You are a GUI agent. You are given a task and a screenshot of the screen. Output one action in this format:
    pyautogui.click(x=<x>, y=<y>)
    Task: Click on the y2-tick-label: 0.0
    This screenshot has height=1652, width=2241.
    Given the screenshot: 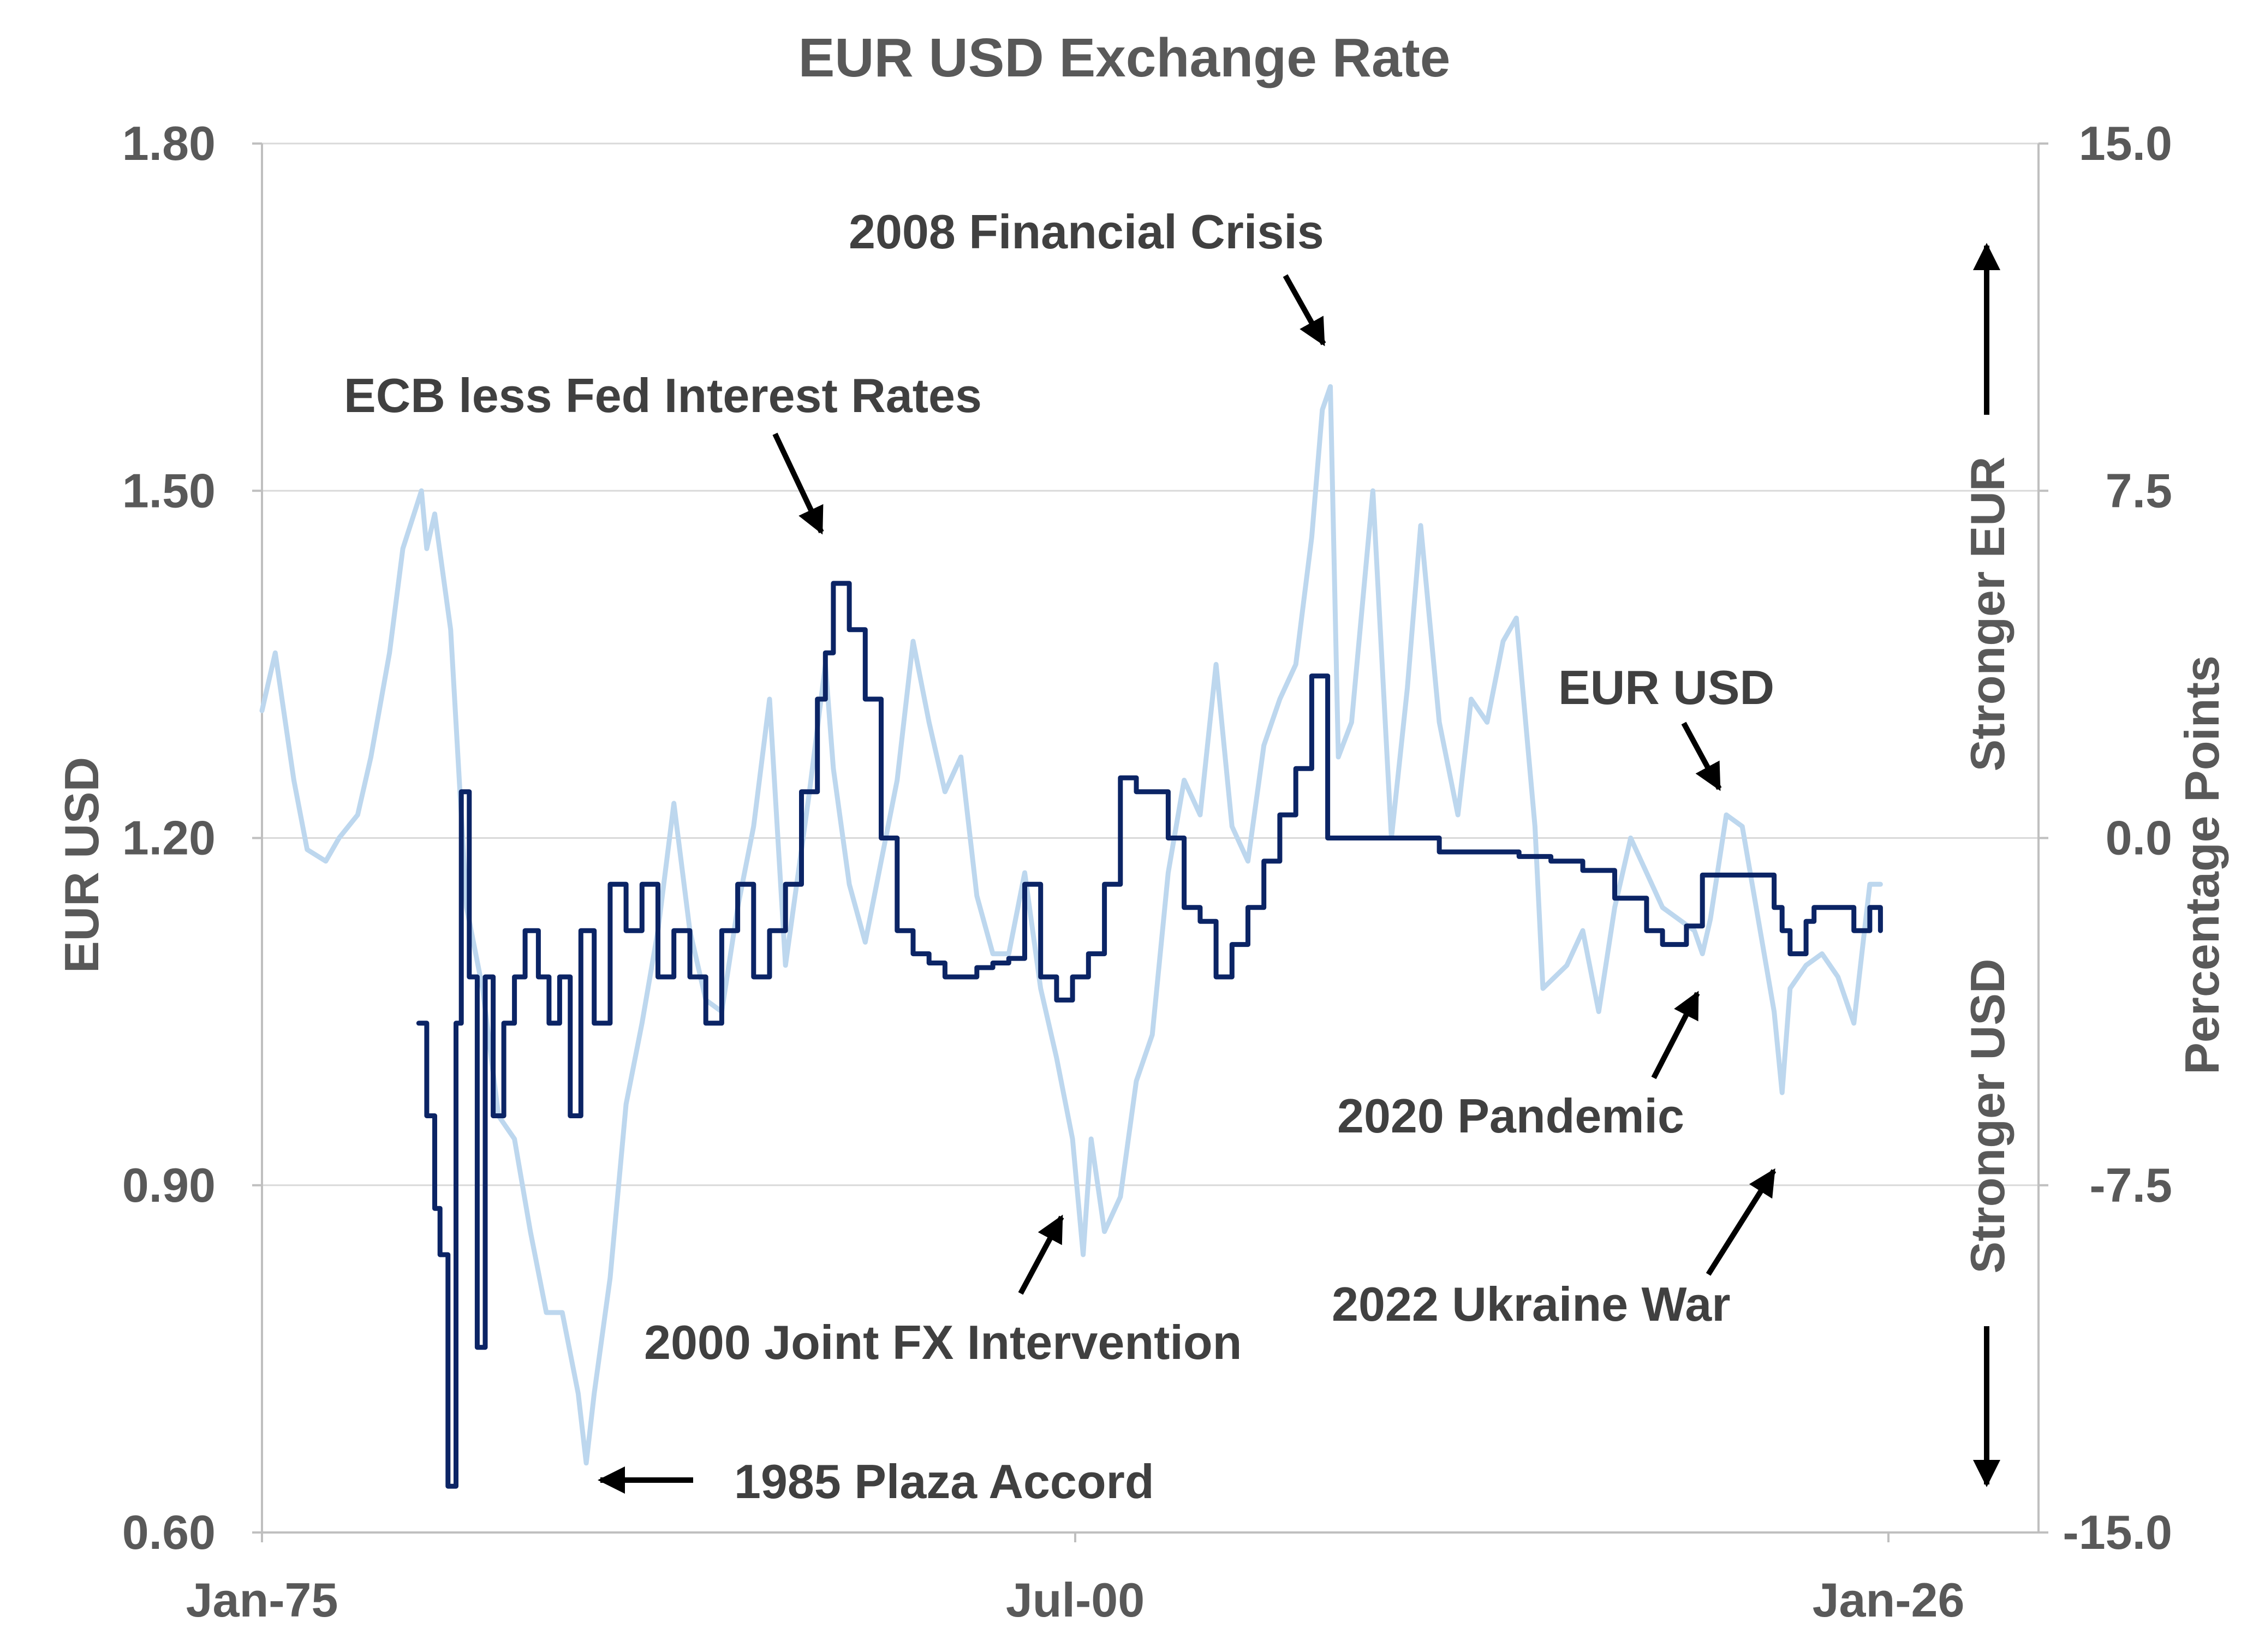 What is the action you would take?
    pyautogui.click(x=2139, y=838)
    